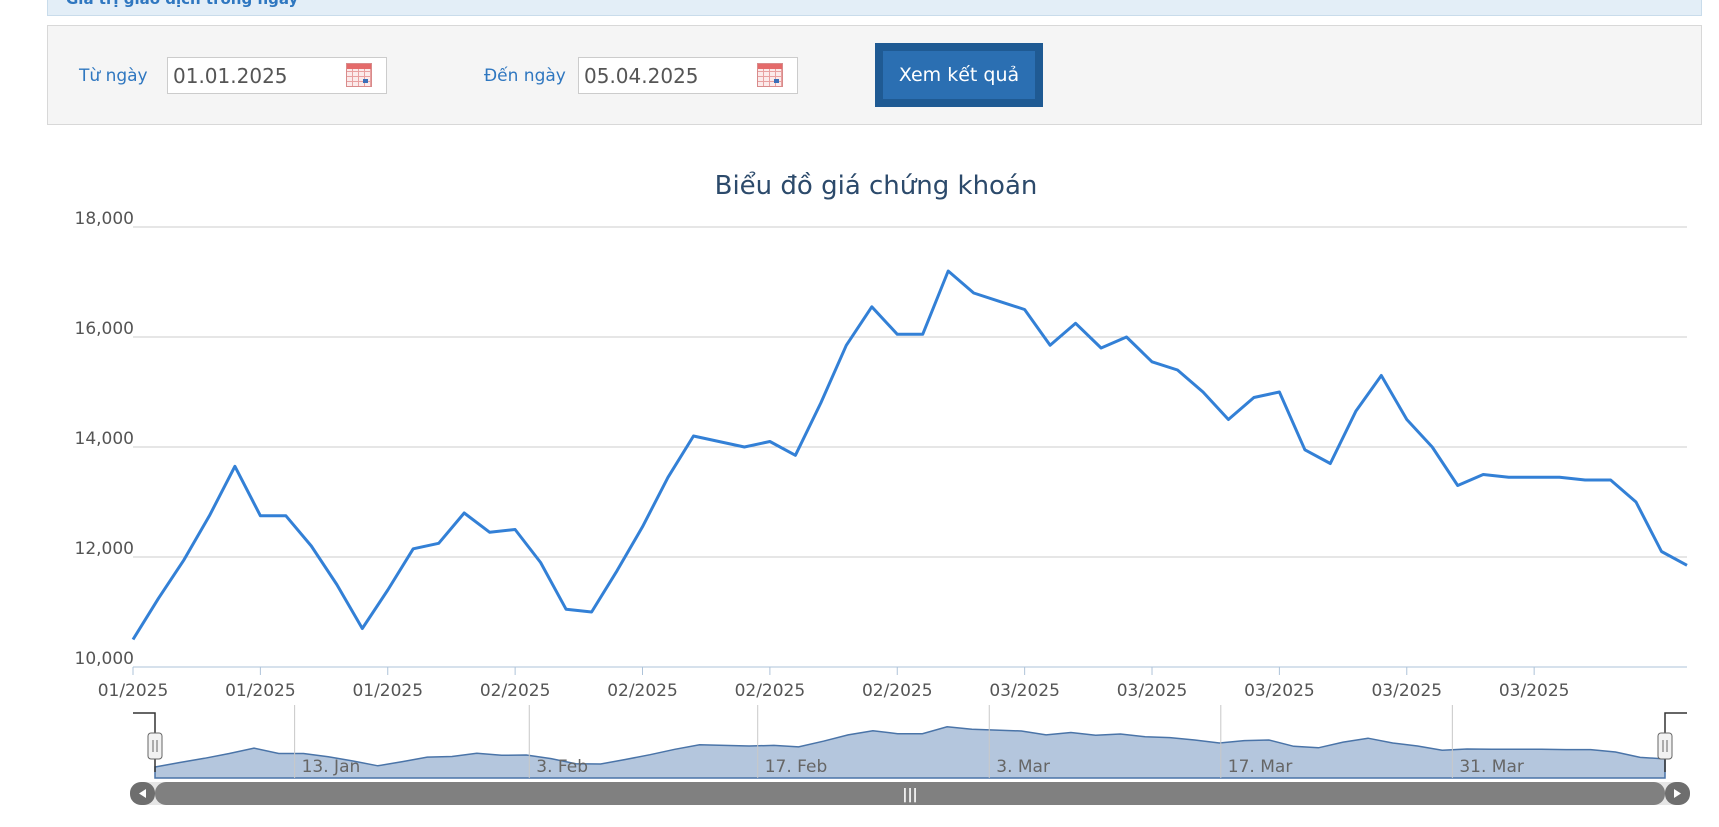 The image size is (1719, 827). I want to click on from-date-input, so click(253, 75).